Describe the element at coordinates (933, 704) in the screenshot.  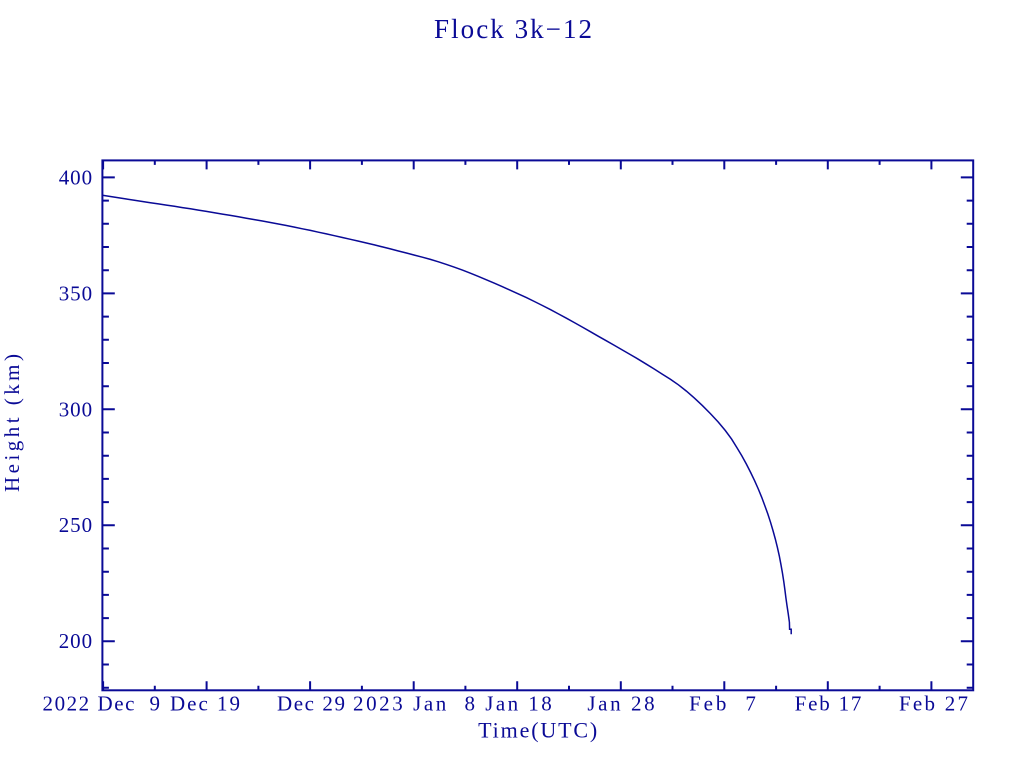
I see `svg-text: Feb 27` at that location.